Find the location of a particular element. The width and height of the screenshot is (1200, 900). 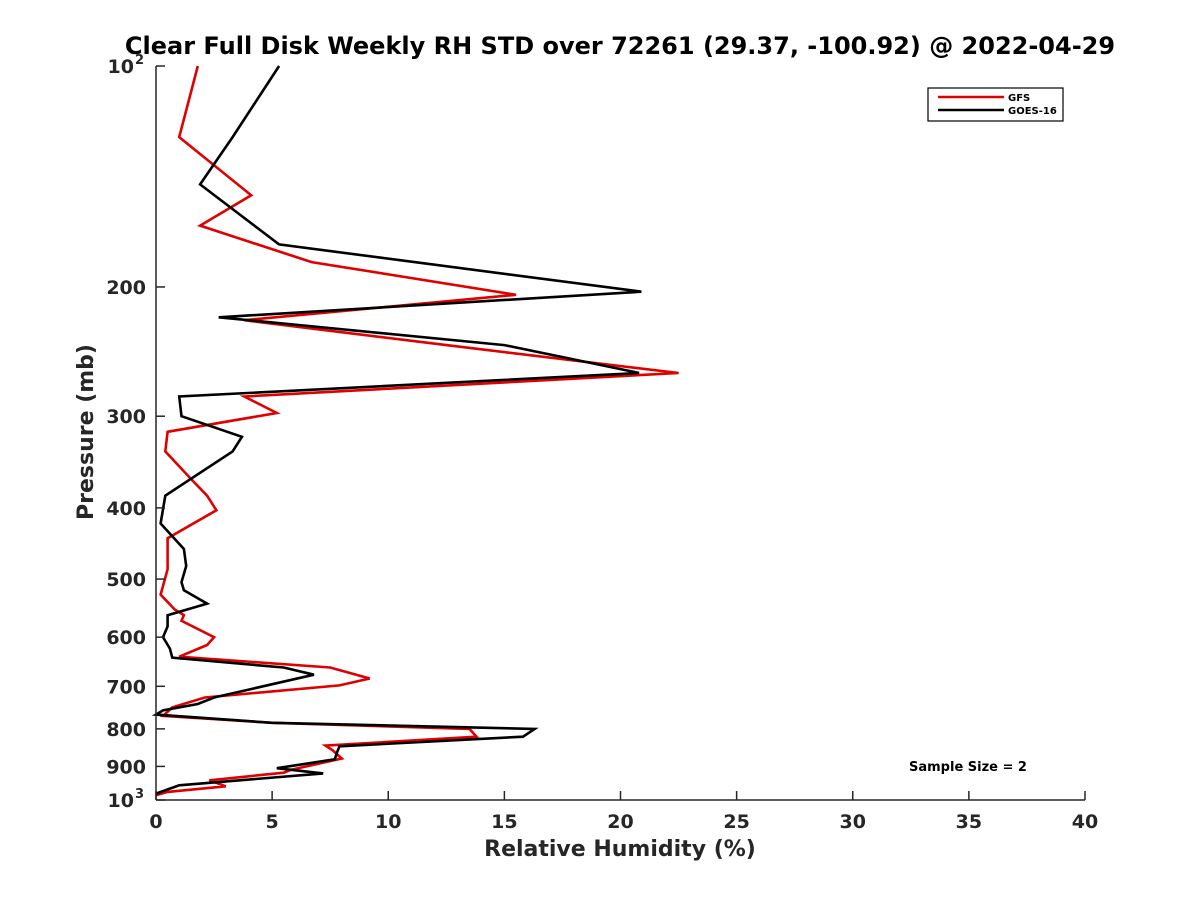

y-tick-label: 700 is located at coordinates (126, 687).